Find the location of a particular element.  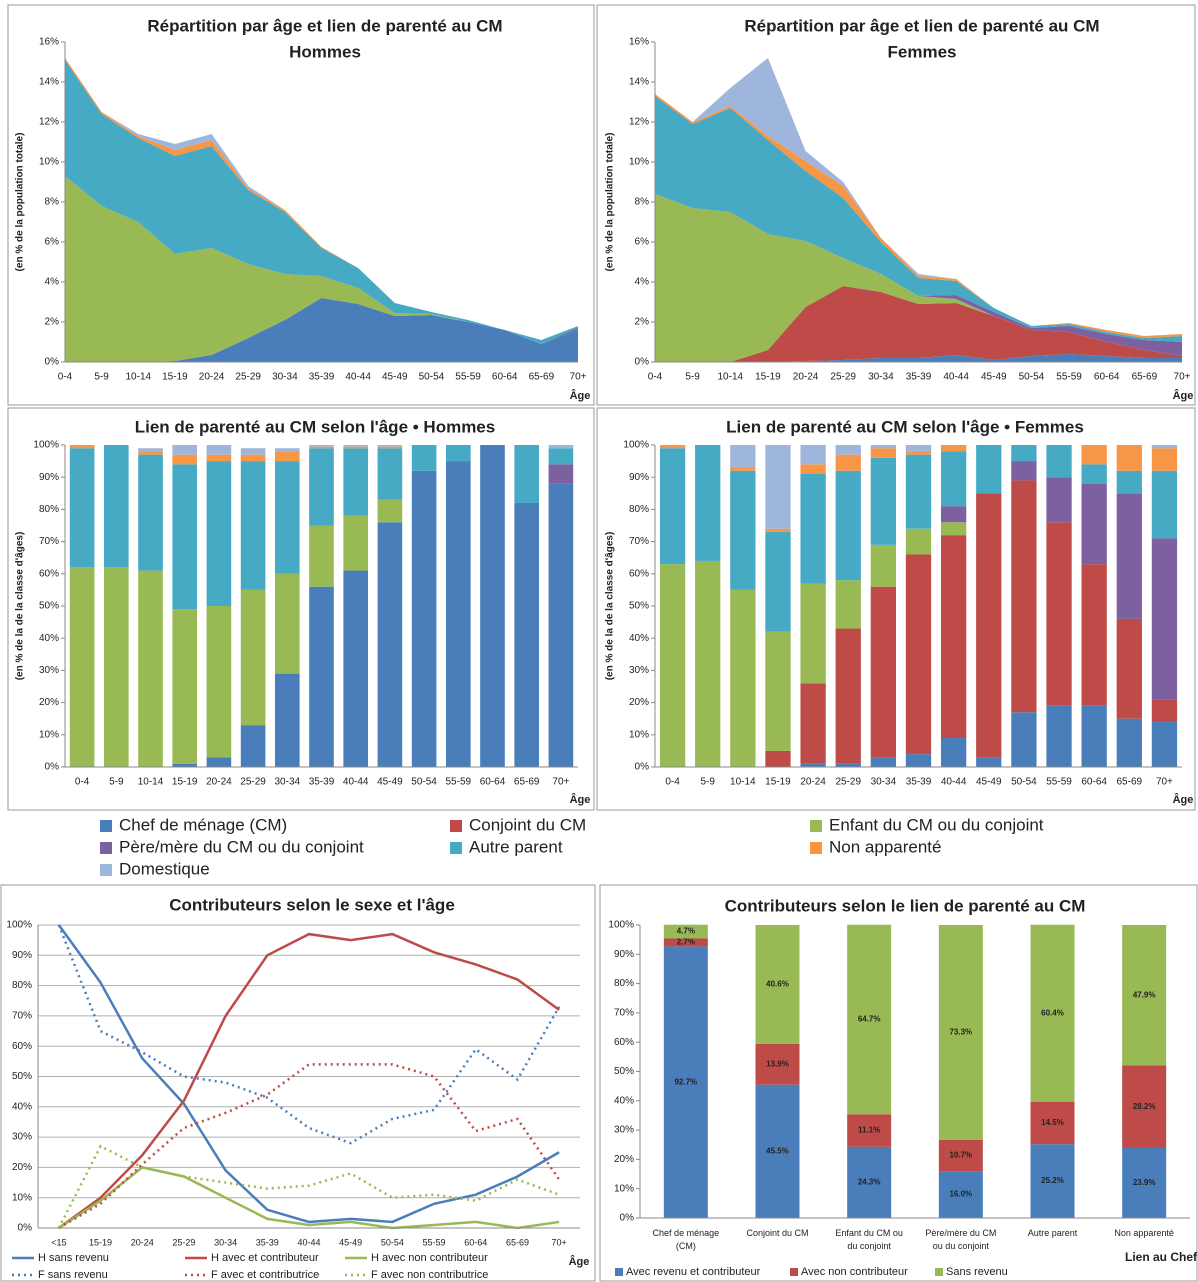

y-tick-label: 30% is located at coordinates (49, 670).